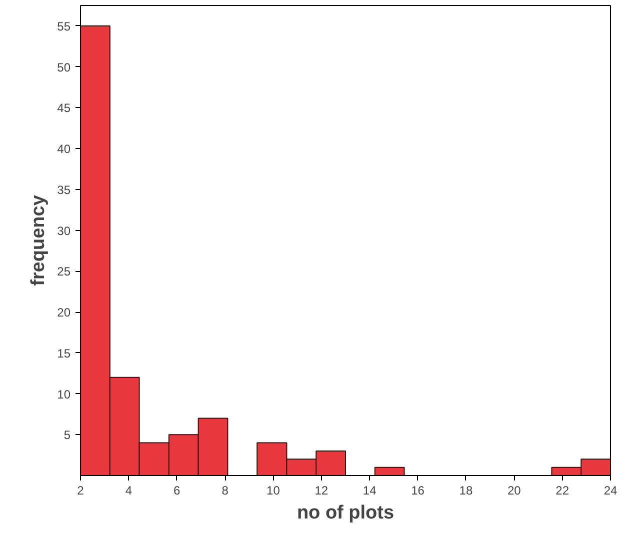  I want to click on x-tick-label: 8, so click(225, 491).